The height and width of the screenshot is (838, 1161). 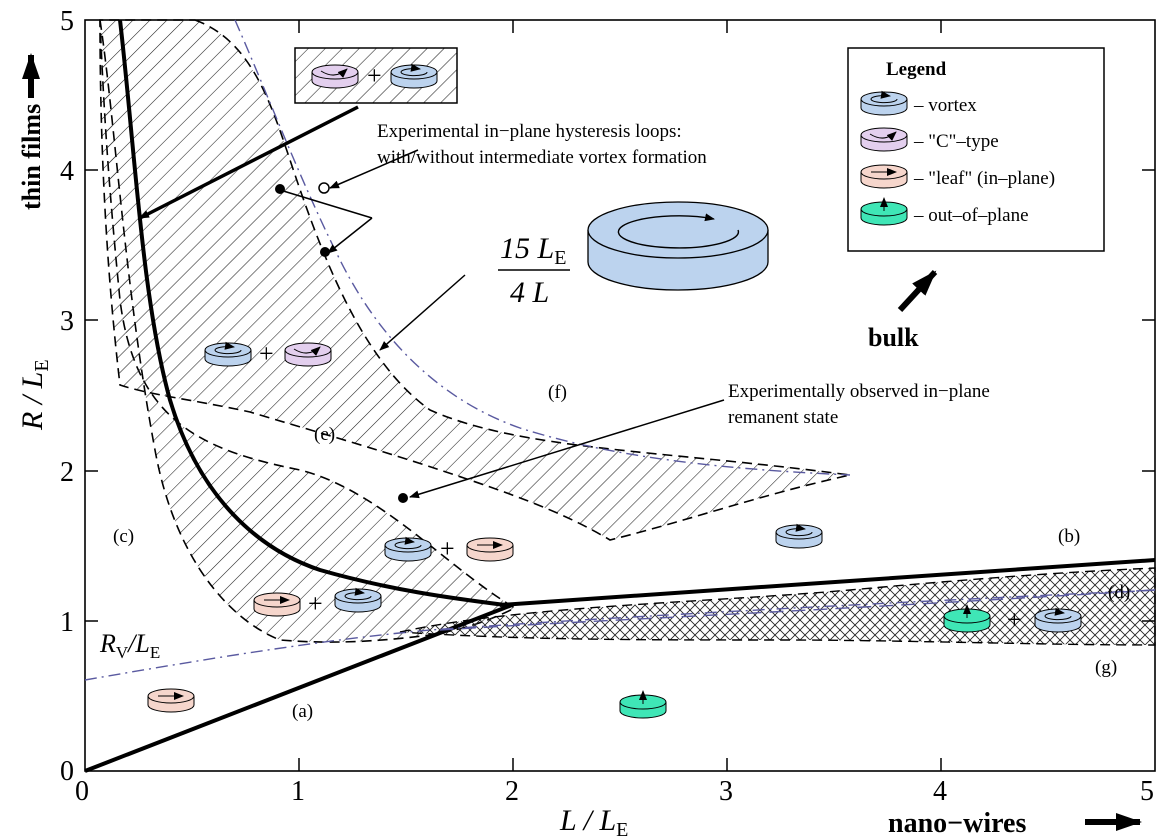 What do you see at coordinates (1106, 667) in the screenshot?
I see `region-label-g: (g)` at bounding box center [1106, 667].